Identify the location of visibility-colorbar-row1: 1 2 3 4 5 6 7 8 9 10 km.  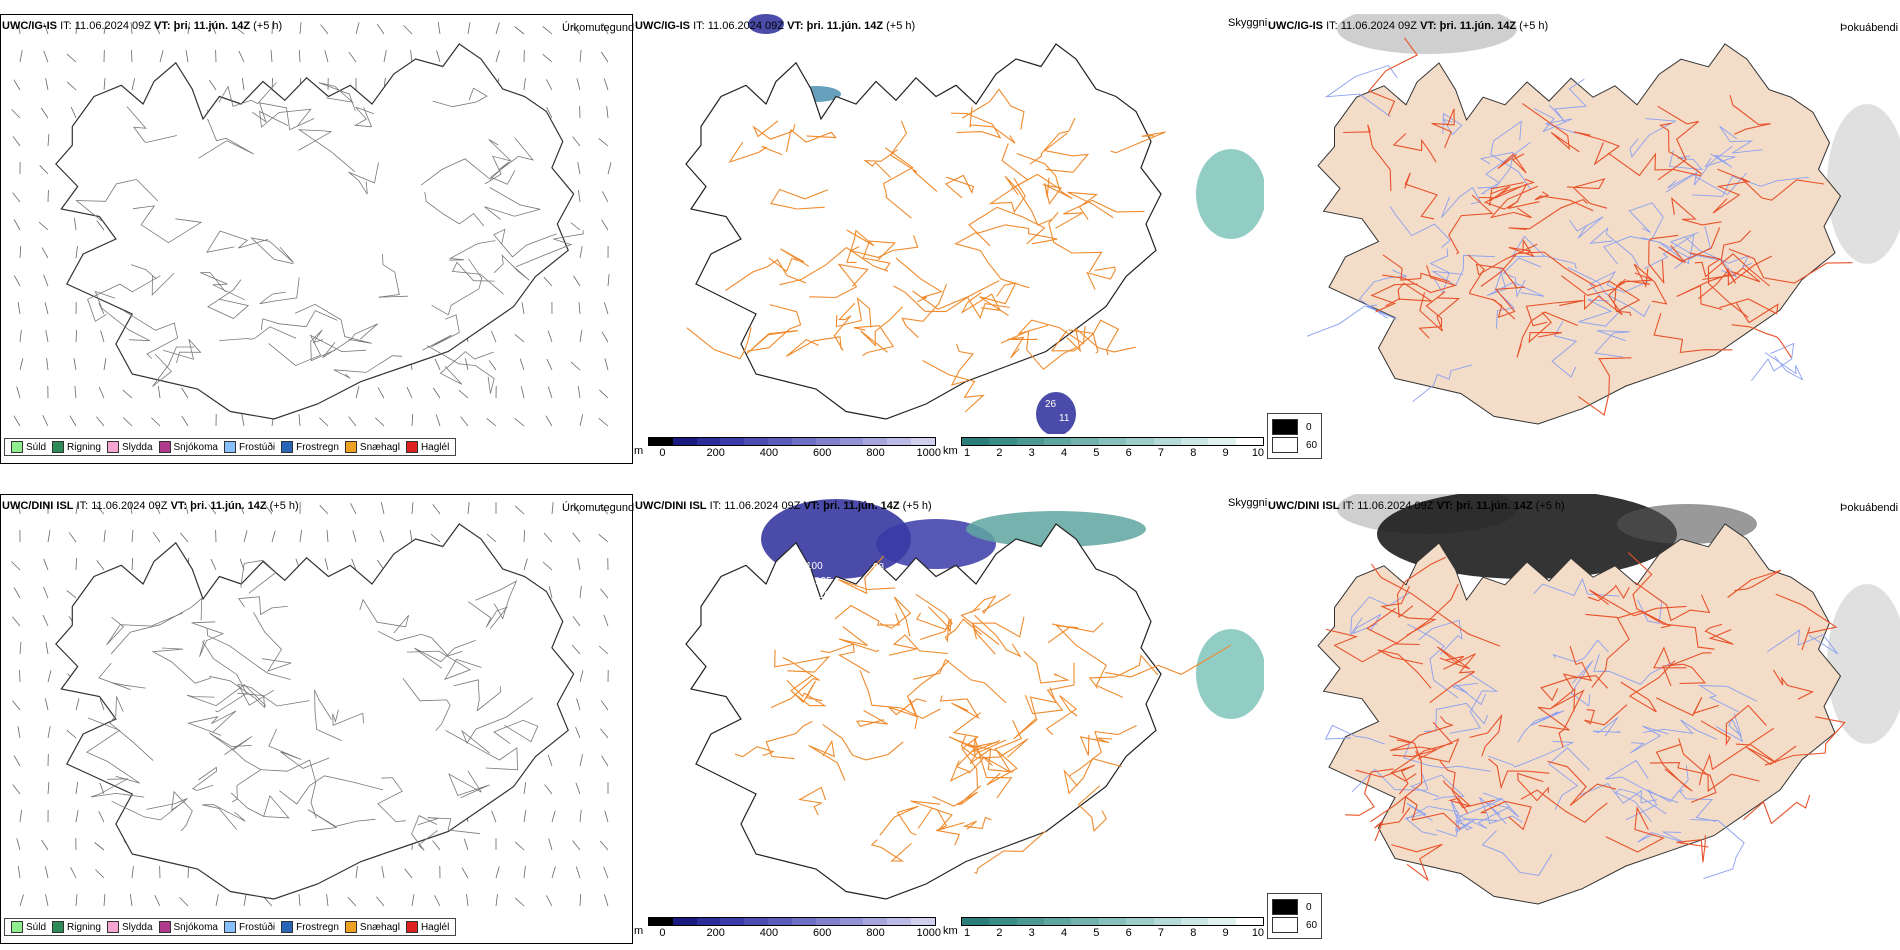
(1103, 448).